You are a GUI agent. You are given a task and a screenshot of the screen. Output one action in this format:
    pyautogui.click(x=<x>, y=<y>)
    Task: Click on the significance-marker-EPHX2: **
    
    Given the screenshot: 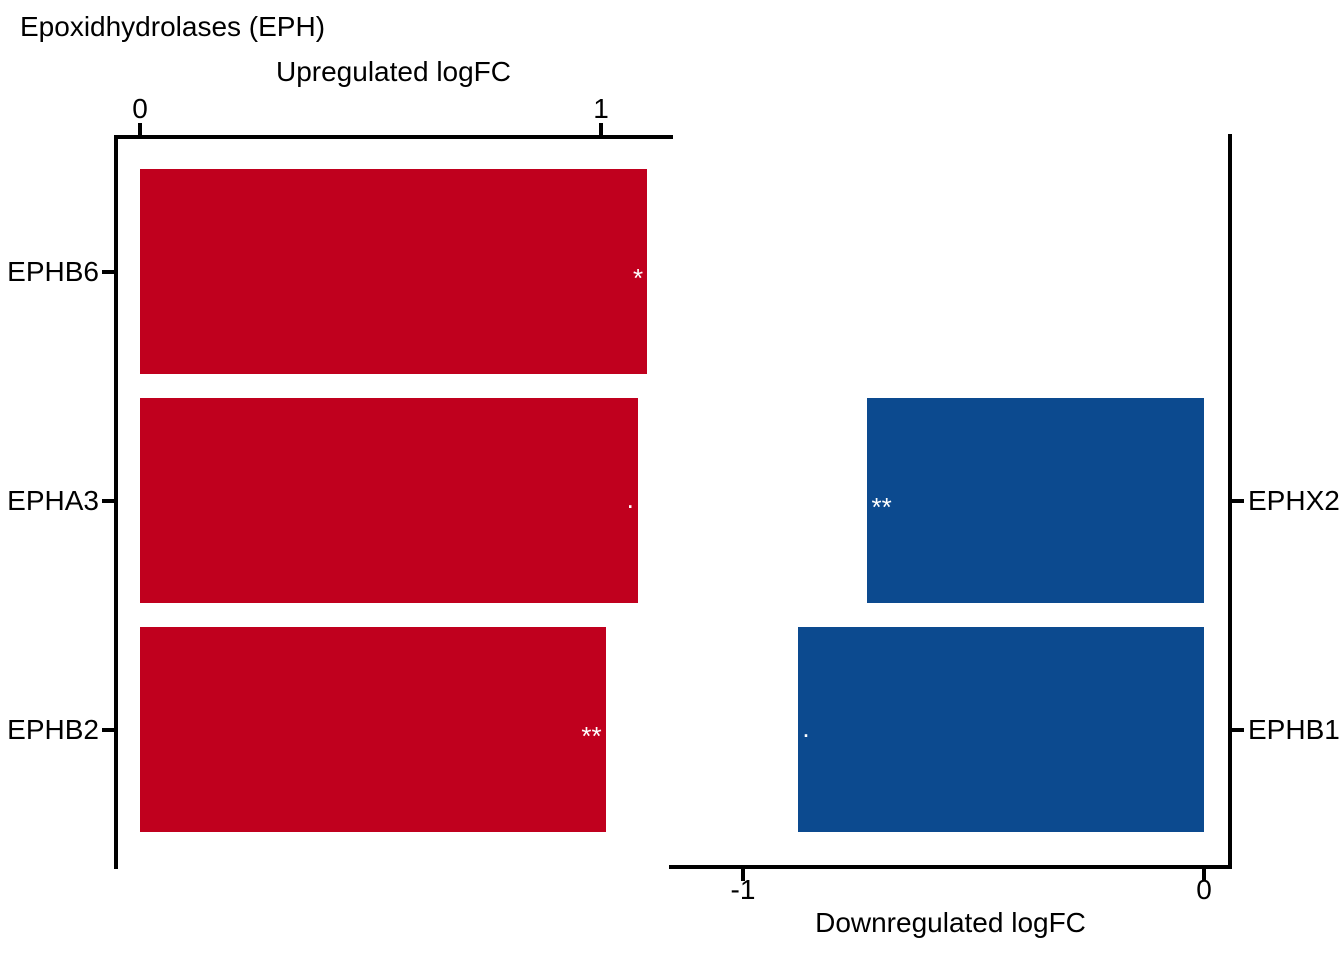 What is the action you would take?
    pyautogui.click(x=881, y=506)
    